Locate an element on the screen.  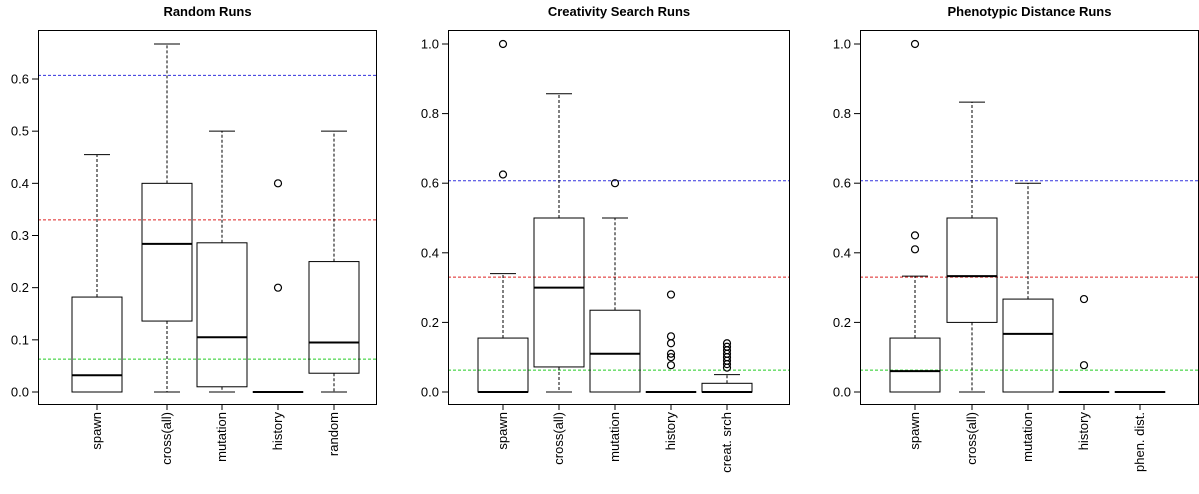
panel-title: Random Runs is located at coordinates (207, 11).